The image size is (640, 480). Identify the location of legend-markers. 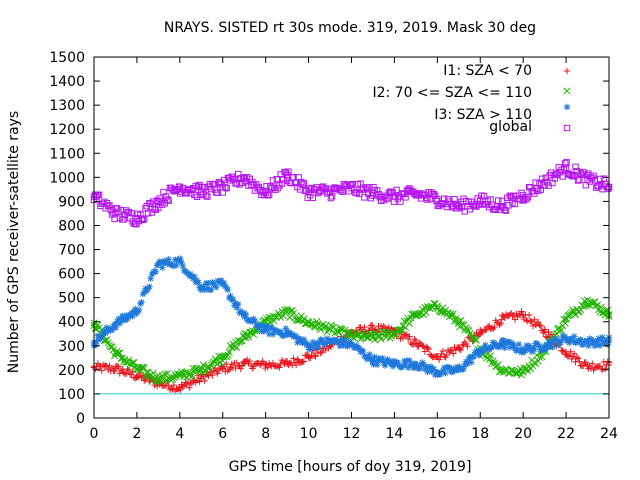
(567, 99).